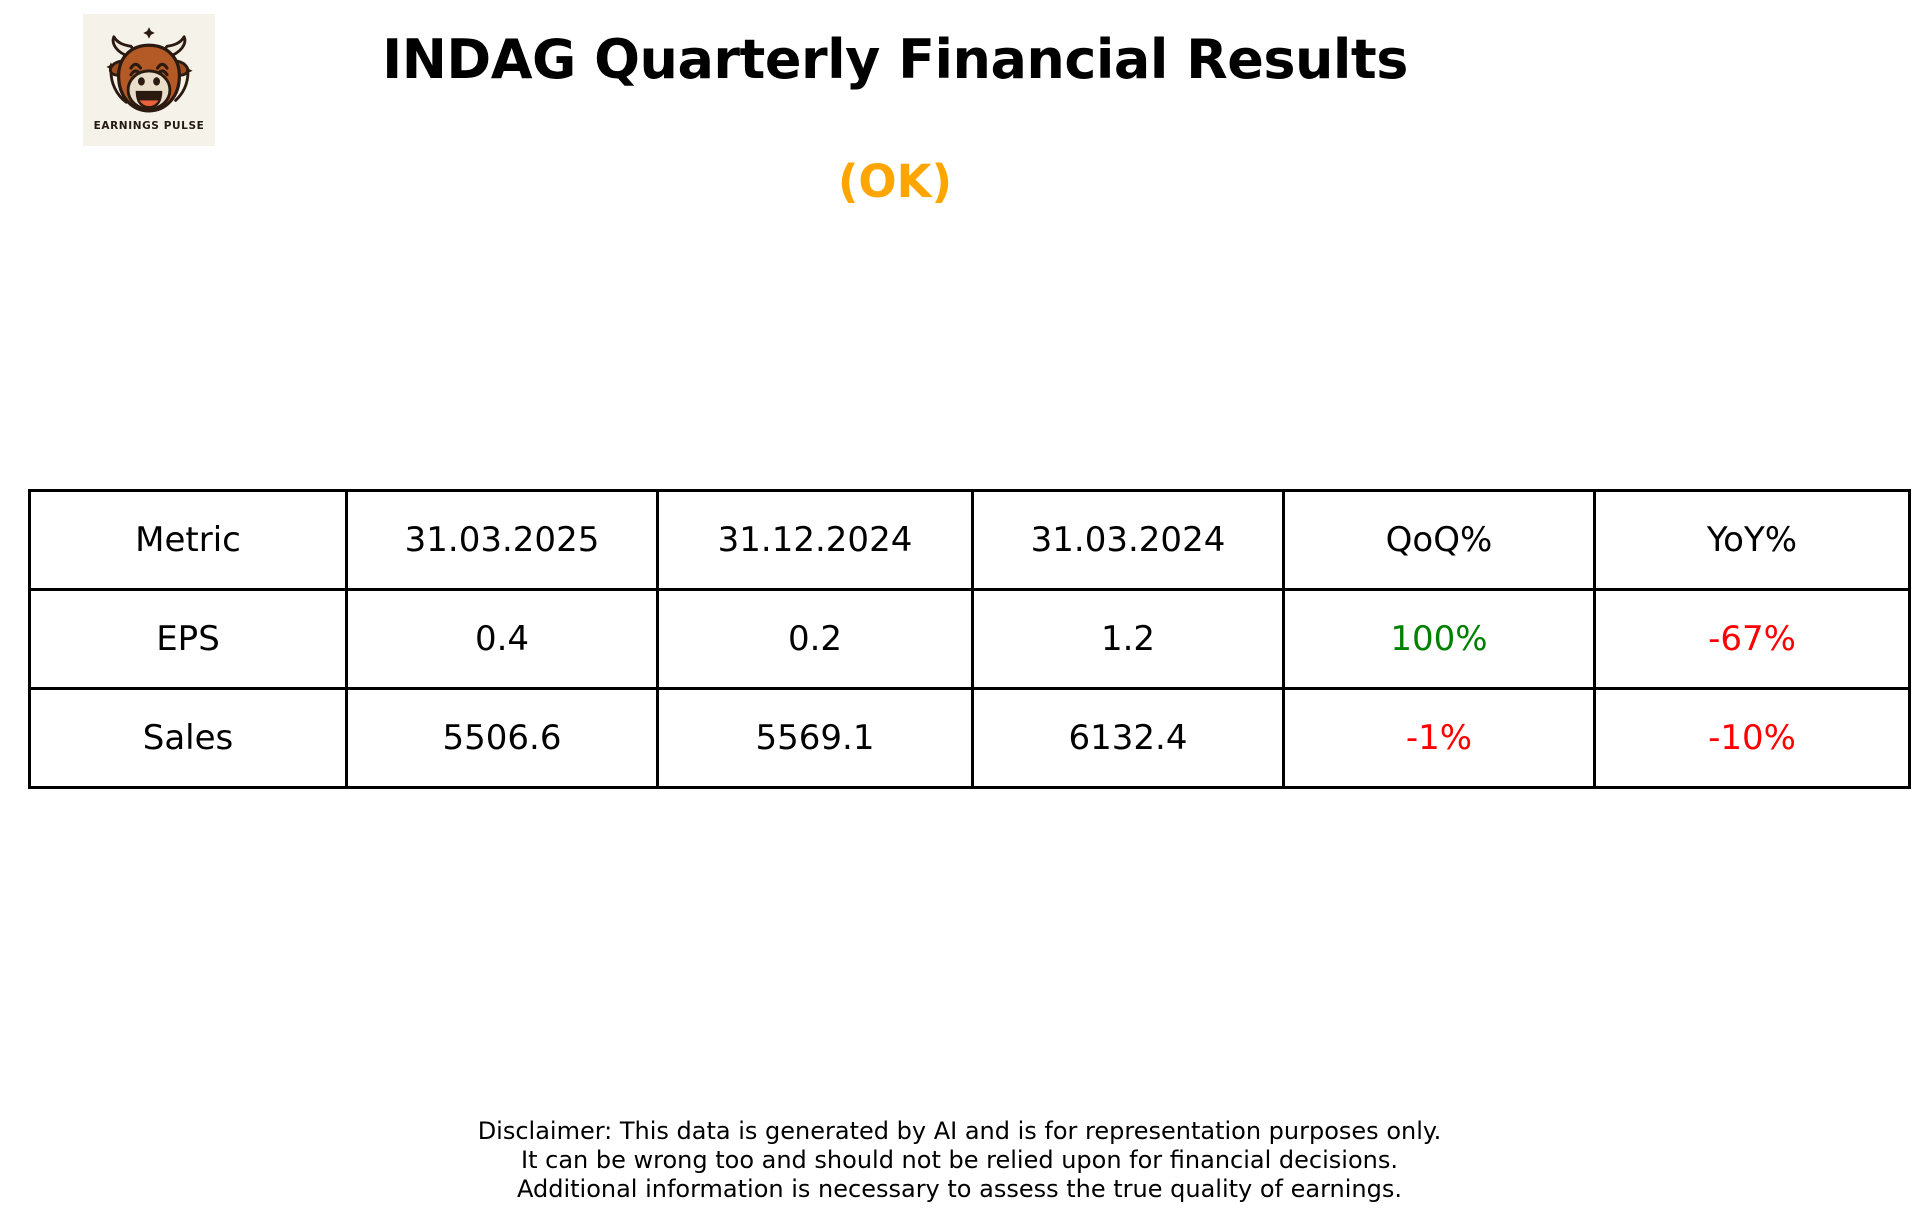  I want to click on page-title: INDAG Quarterly Financial Results, so click(895, 59).